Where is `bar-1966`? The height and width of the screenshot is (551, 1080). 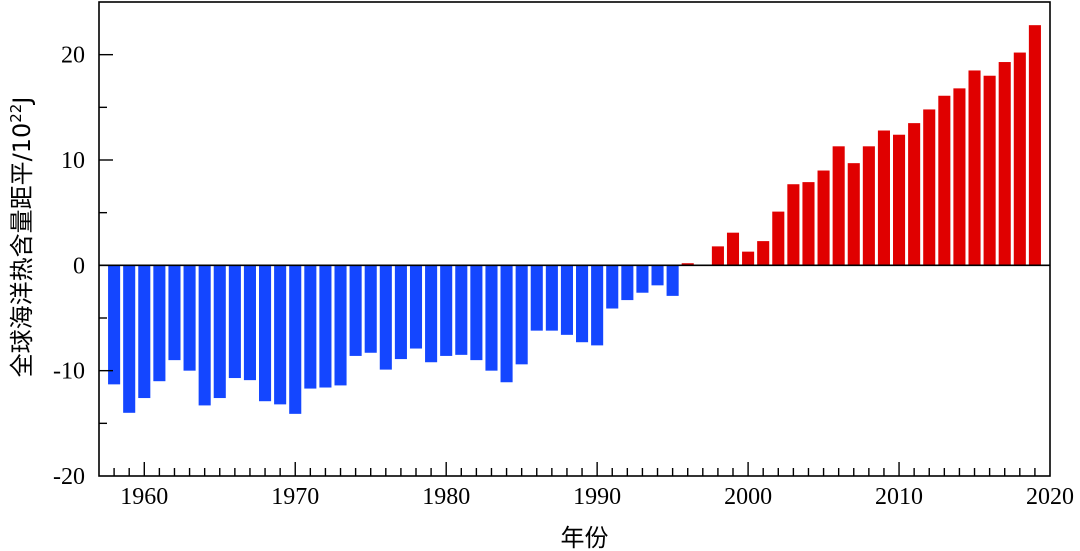 bar-1966 is located at coordinates (234, 322).